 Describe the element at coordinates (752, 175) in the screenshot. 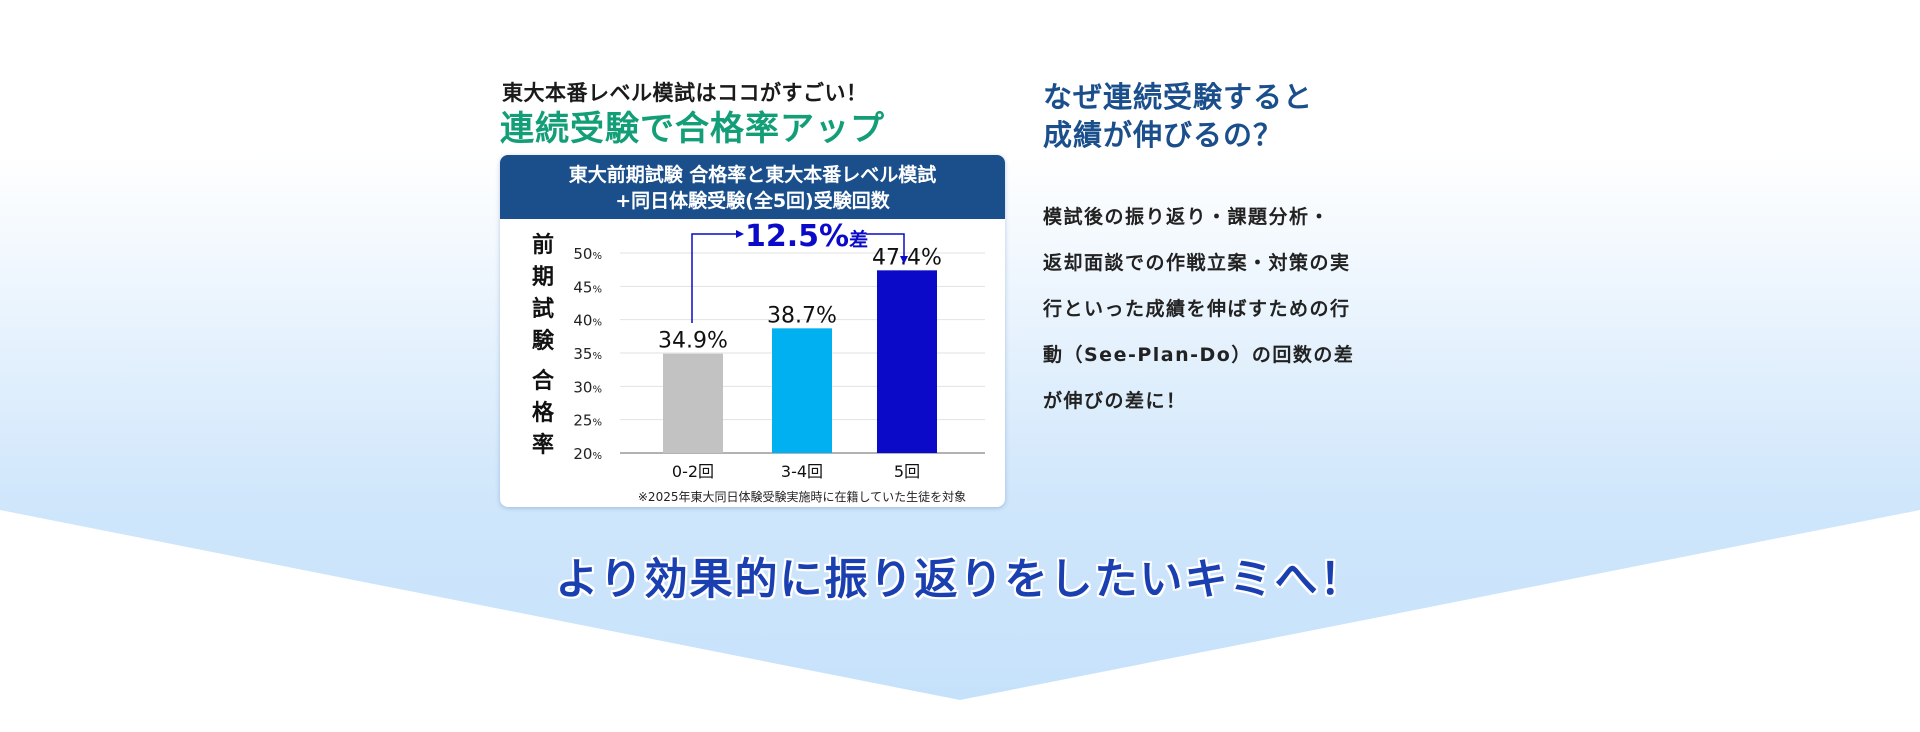

I see `chart-title-line1: 東大前期試験 合格率と東大本番レベル模試` at that location.